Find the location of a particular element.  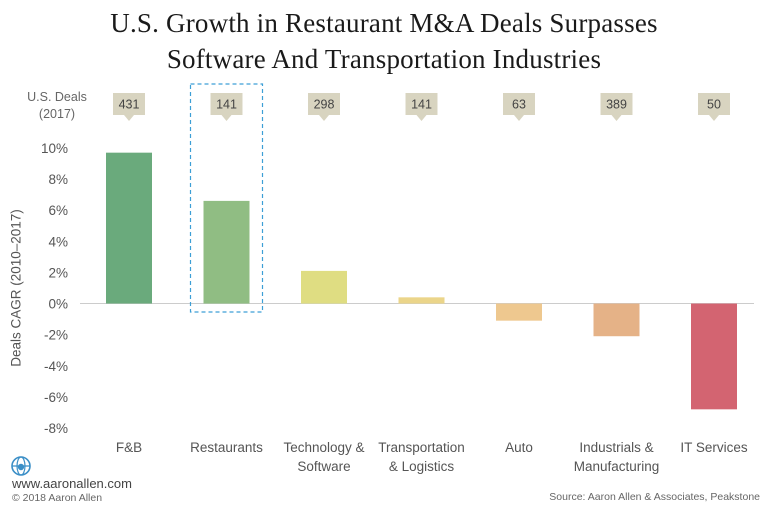

y-tick-label: -2% is located at coordinates (56, 335).